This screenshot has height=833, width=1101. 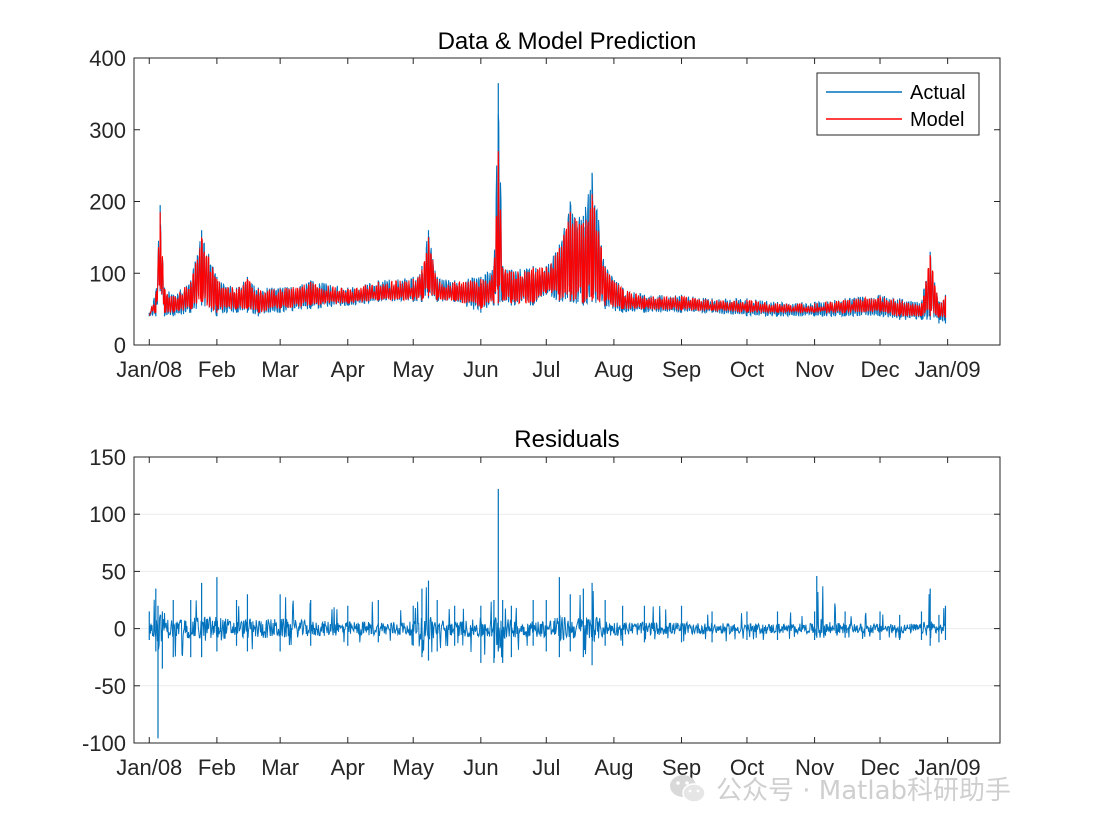 I want to click on wechat-icon, so click(x=688, y=788).